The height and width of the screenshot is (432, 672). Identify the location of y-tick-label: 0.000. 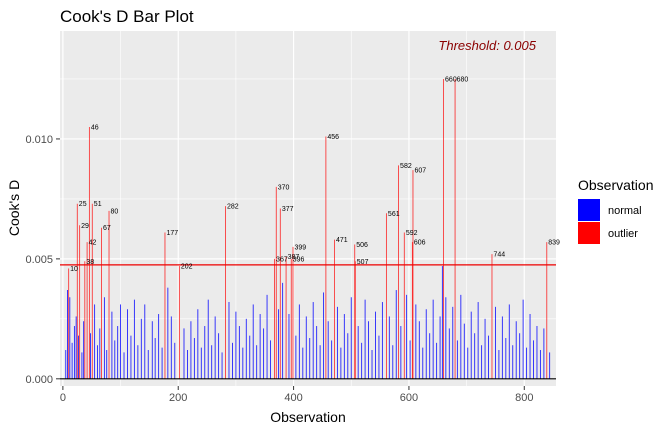
(39, 380).